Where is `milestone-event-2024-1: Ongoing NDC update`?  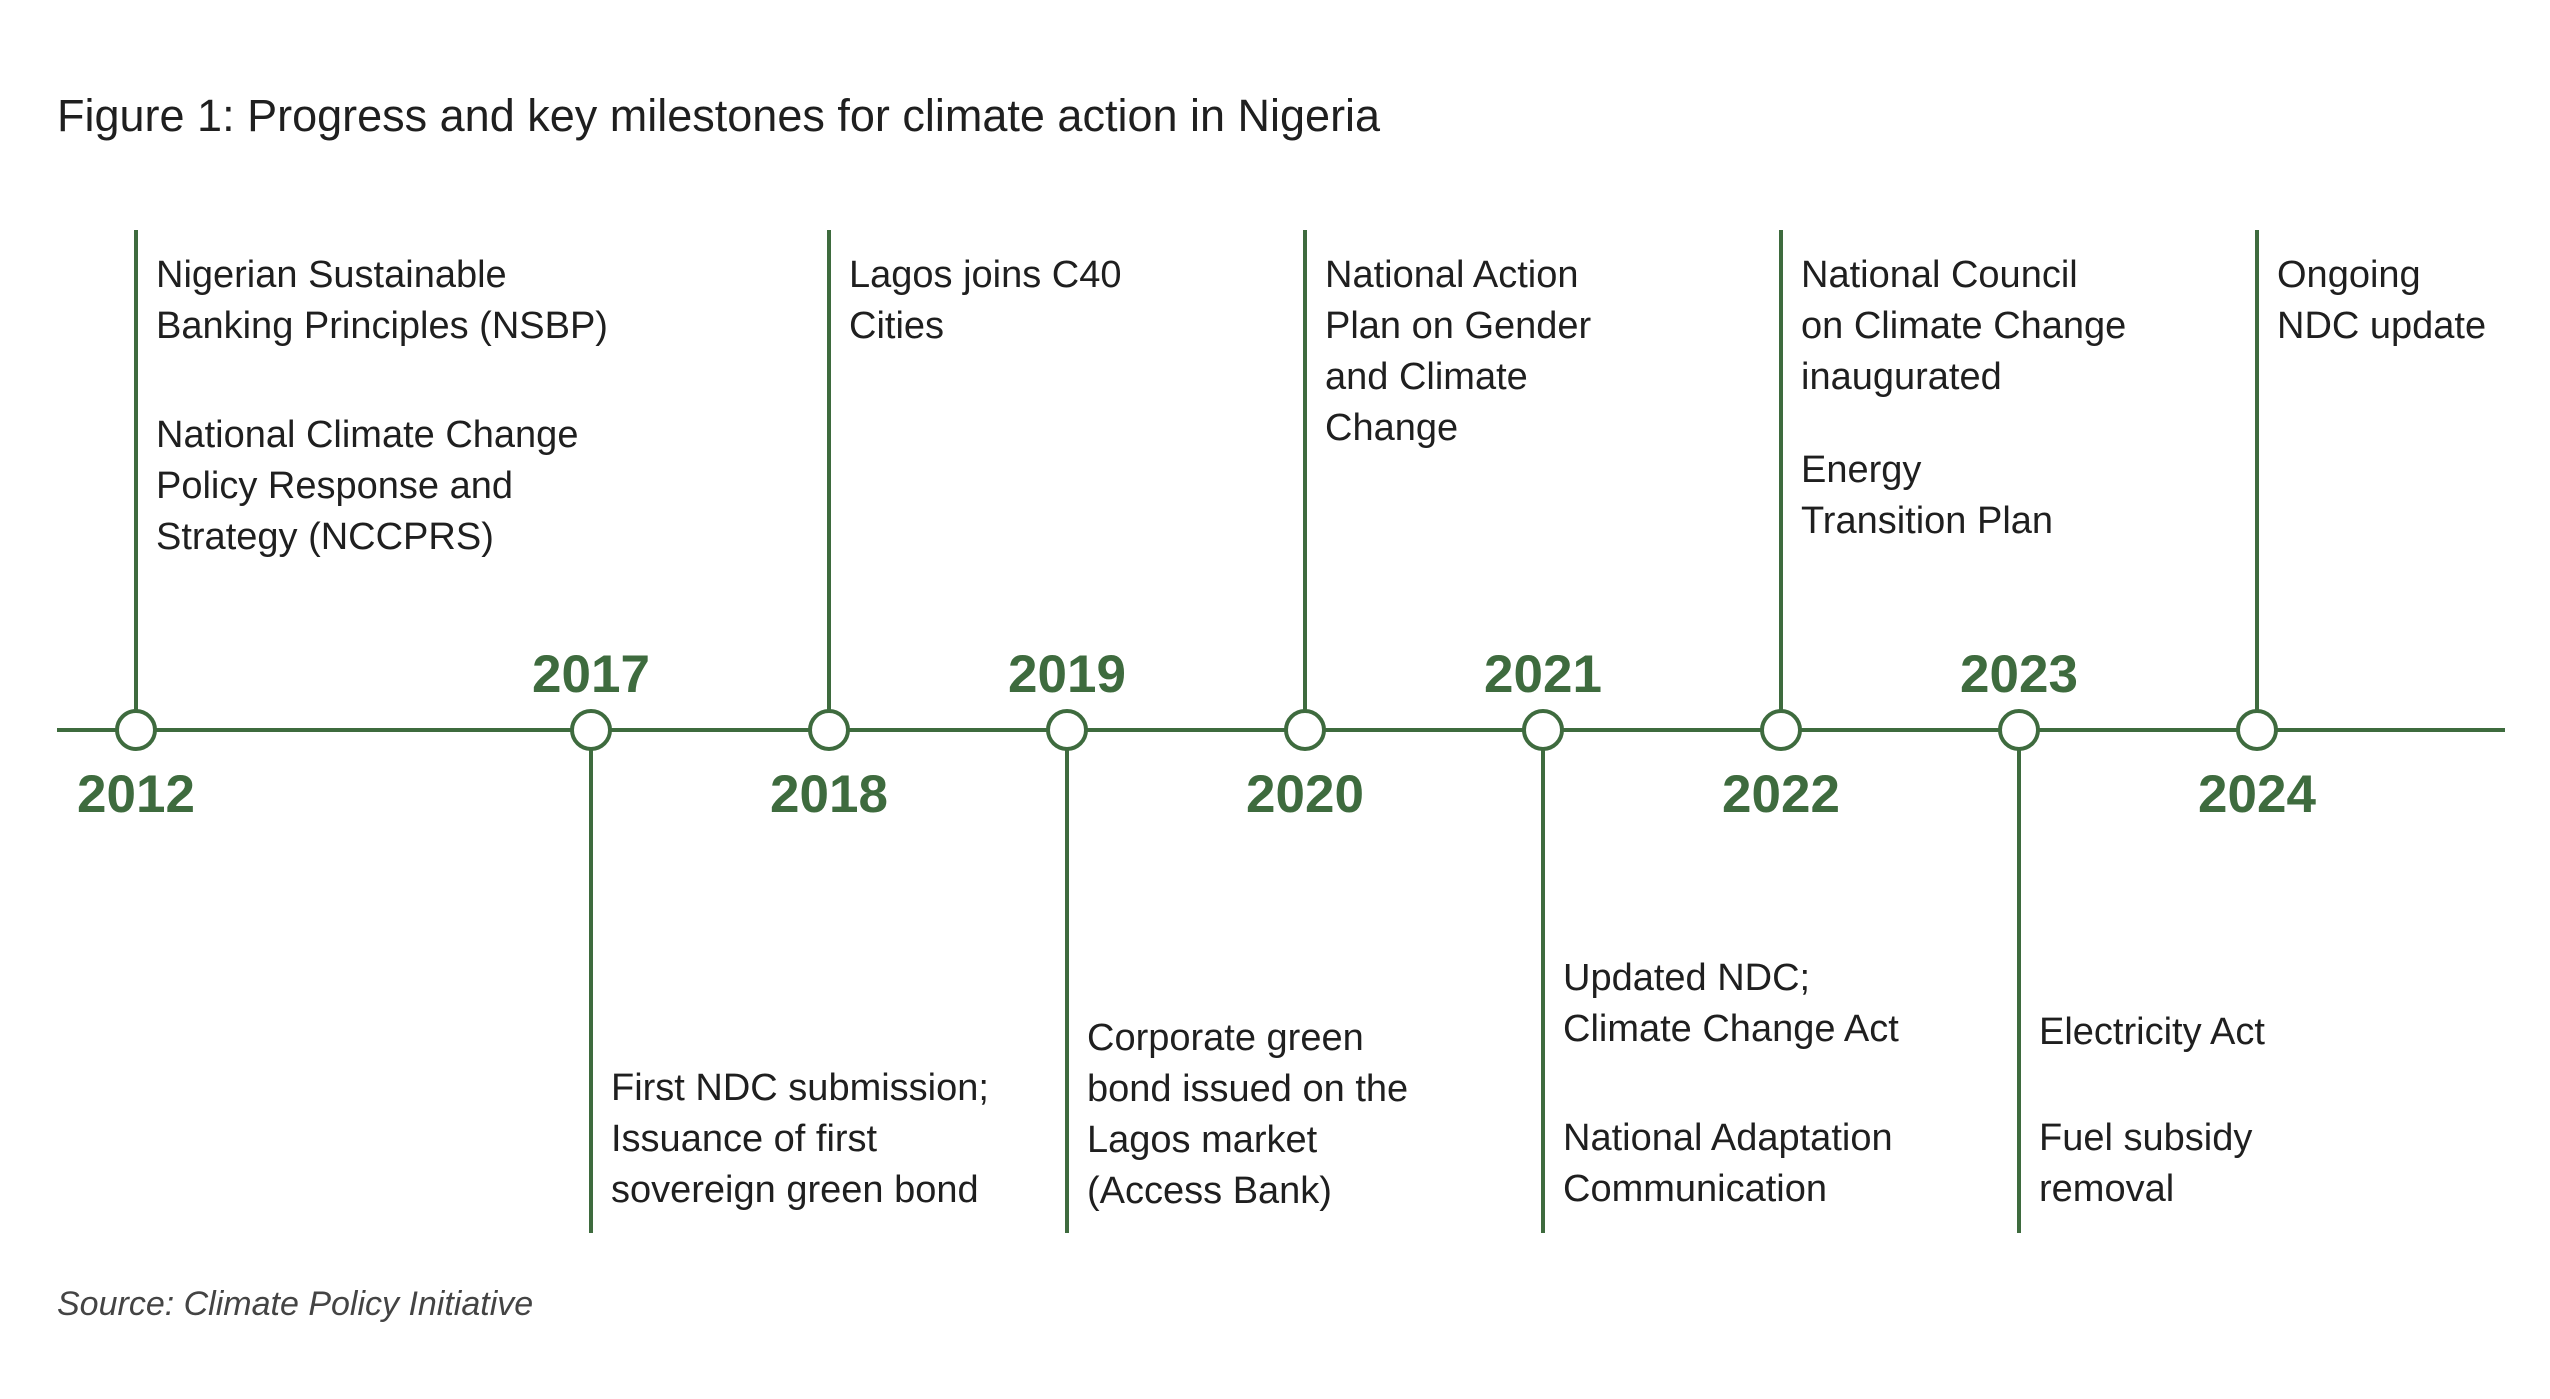
milestone-event-2024-1: Ongoing NDC update is located at coordinates (2381, 301).